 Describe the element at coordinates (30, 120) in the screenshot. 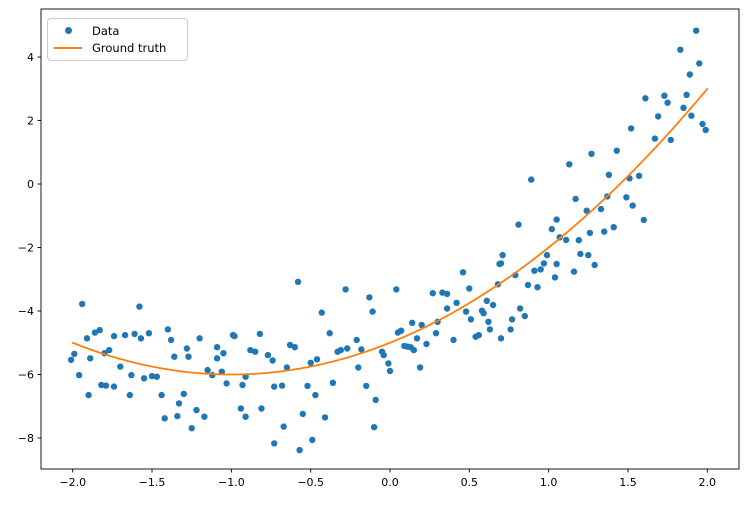

I see `y-tick-label: 2` at that location.